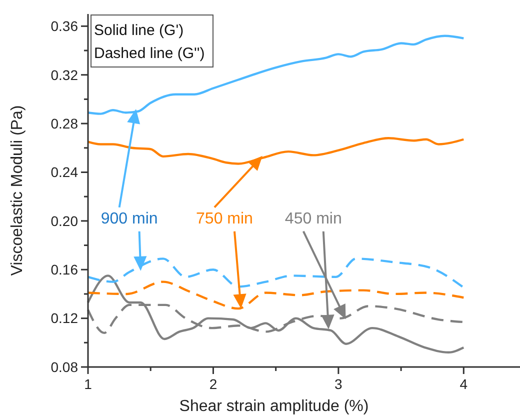  Describe the element at coordinates (64, 270) in the screenshot. I see `y-tick-label: 0.16` at that location.